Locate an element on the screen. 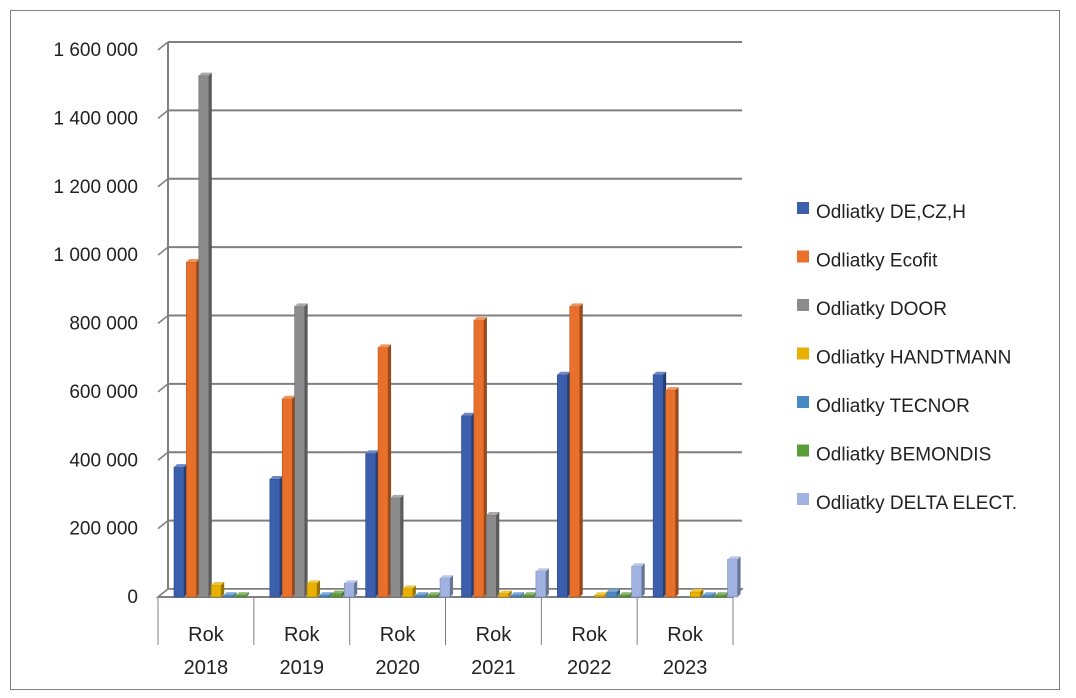 Image resolution: width=1076 pixels, height=698 pixels. legend-item: Odliatky TECNOR is located at coordinates (883, 406).